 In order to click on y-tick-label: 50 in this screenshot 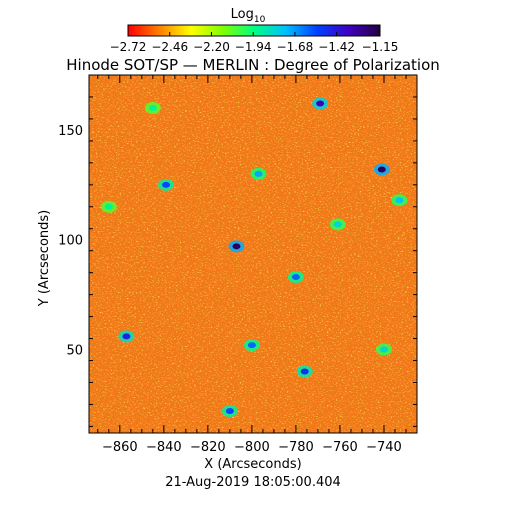, I will do `click(74, 351)`.